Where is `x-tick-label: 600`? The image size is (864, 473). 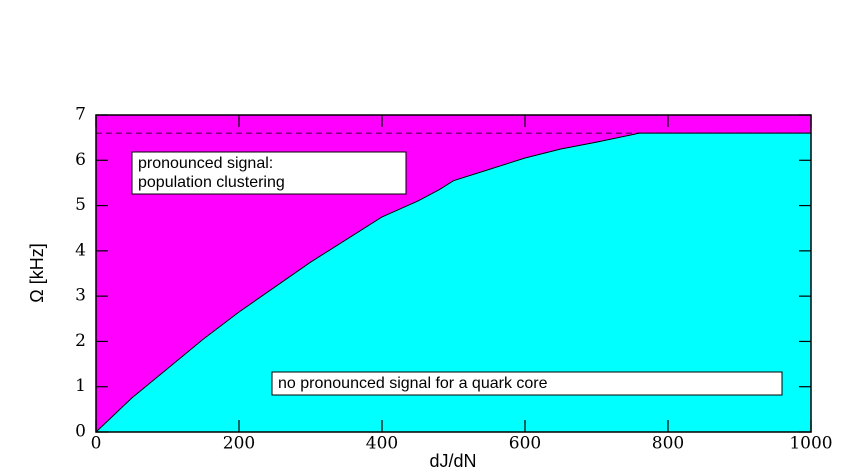 x-tick-label: 600 is located at coordinates (525, 444).